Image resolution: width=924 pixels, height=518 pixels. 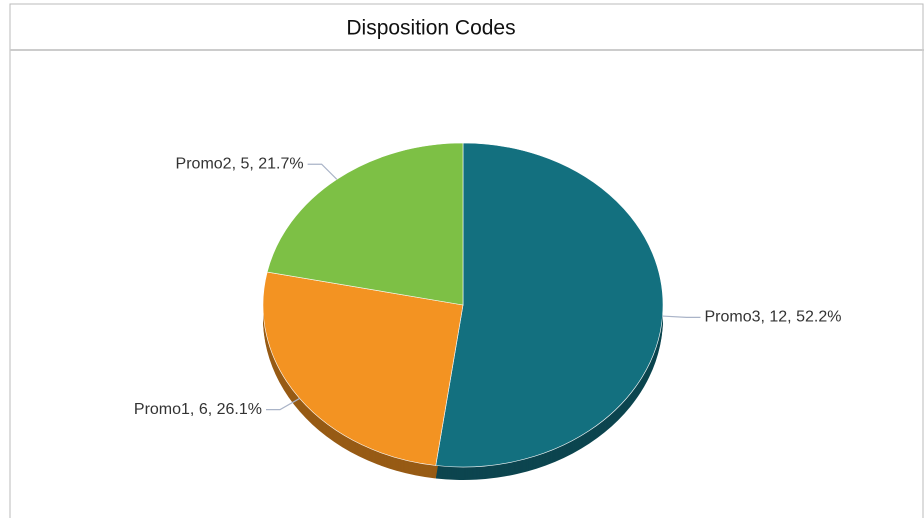 What do you see at coordinates (430, 28) in the screenshot?
I see `chart-title: Disposition Codes` at bounding box center [430, 28].